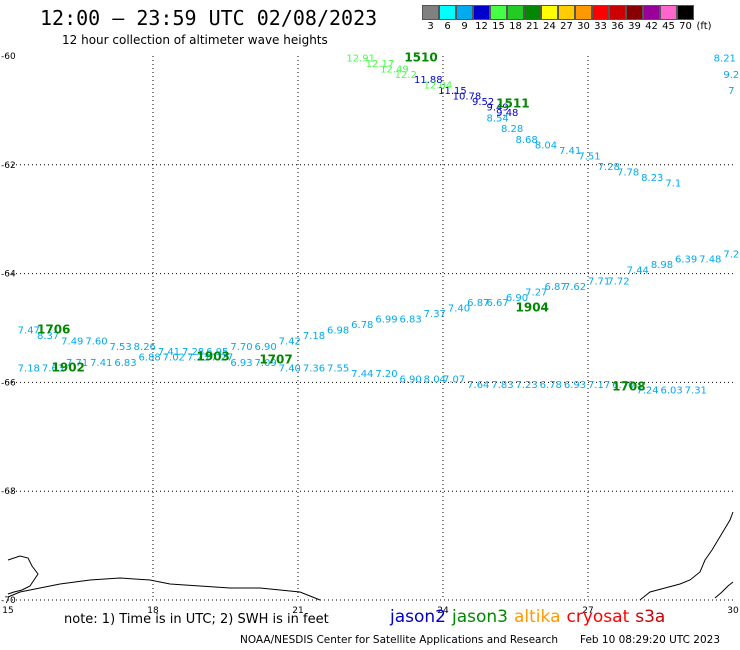 The width and height of the screenshot is (740, 650). Describe the element at coordinates (430, 26) in the screenshot. I see `scale-label: 3` at that location.